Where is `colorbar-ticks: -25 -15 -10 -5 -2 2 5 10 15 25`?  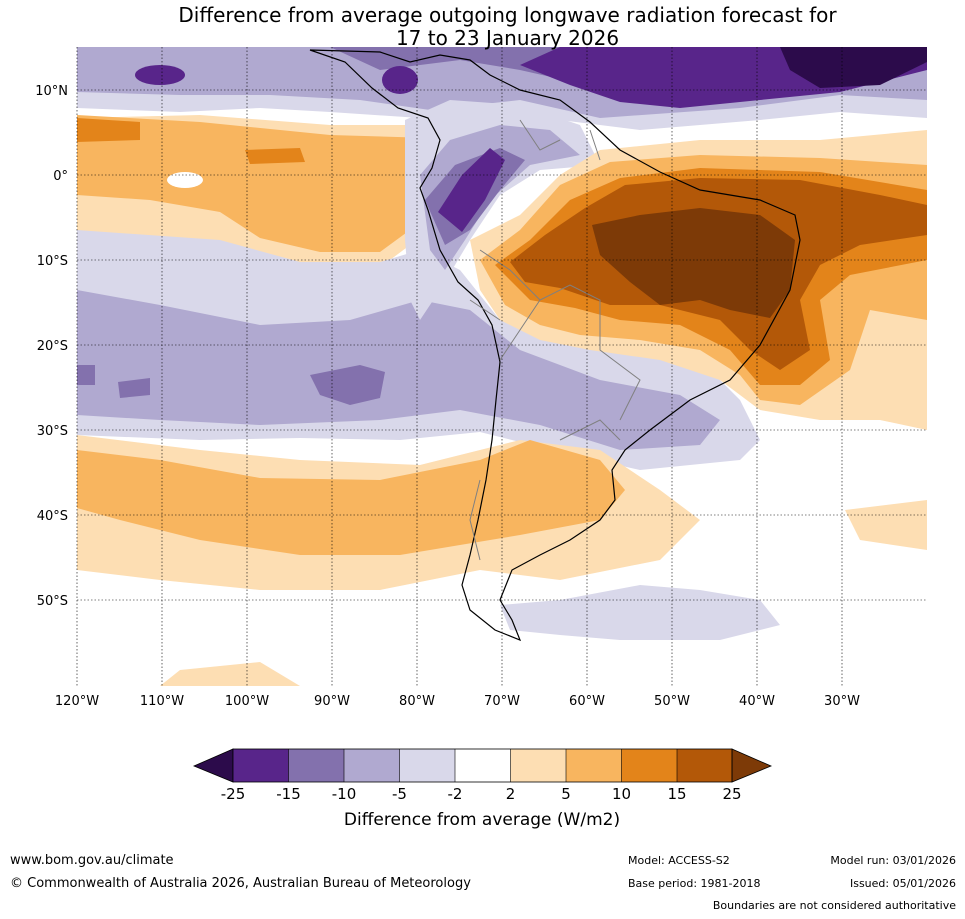 colorbar-ticks: -25 -15 -10 -5 -2 2 5 10 15 25 is located at coordinates (481, 794).